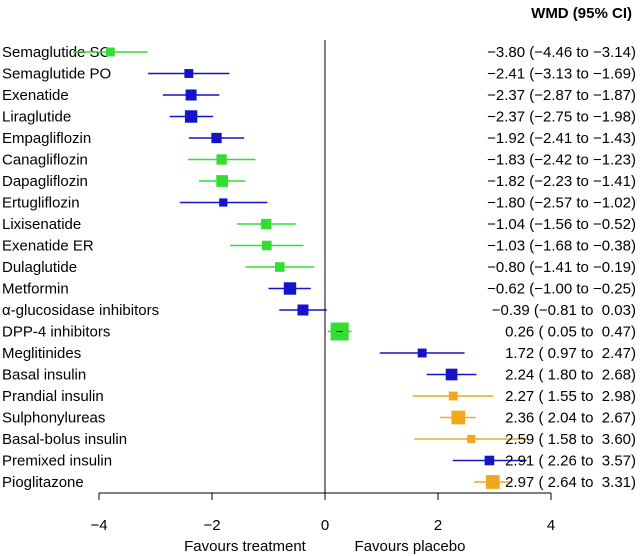  I want to click on drug-label: Dapagliflozin, so click(45, 181).